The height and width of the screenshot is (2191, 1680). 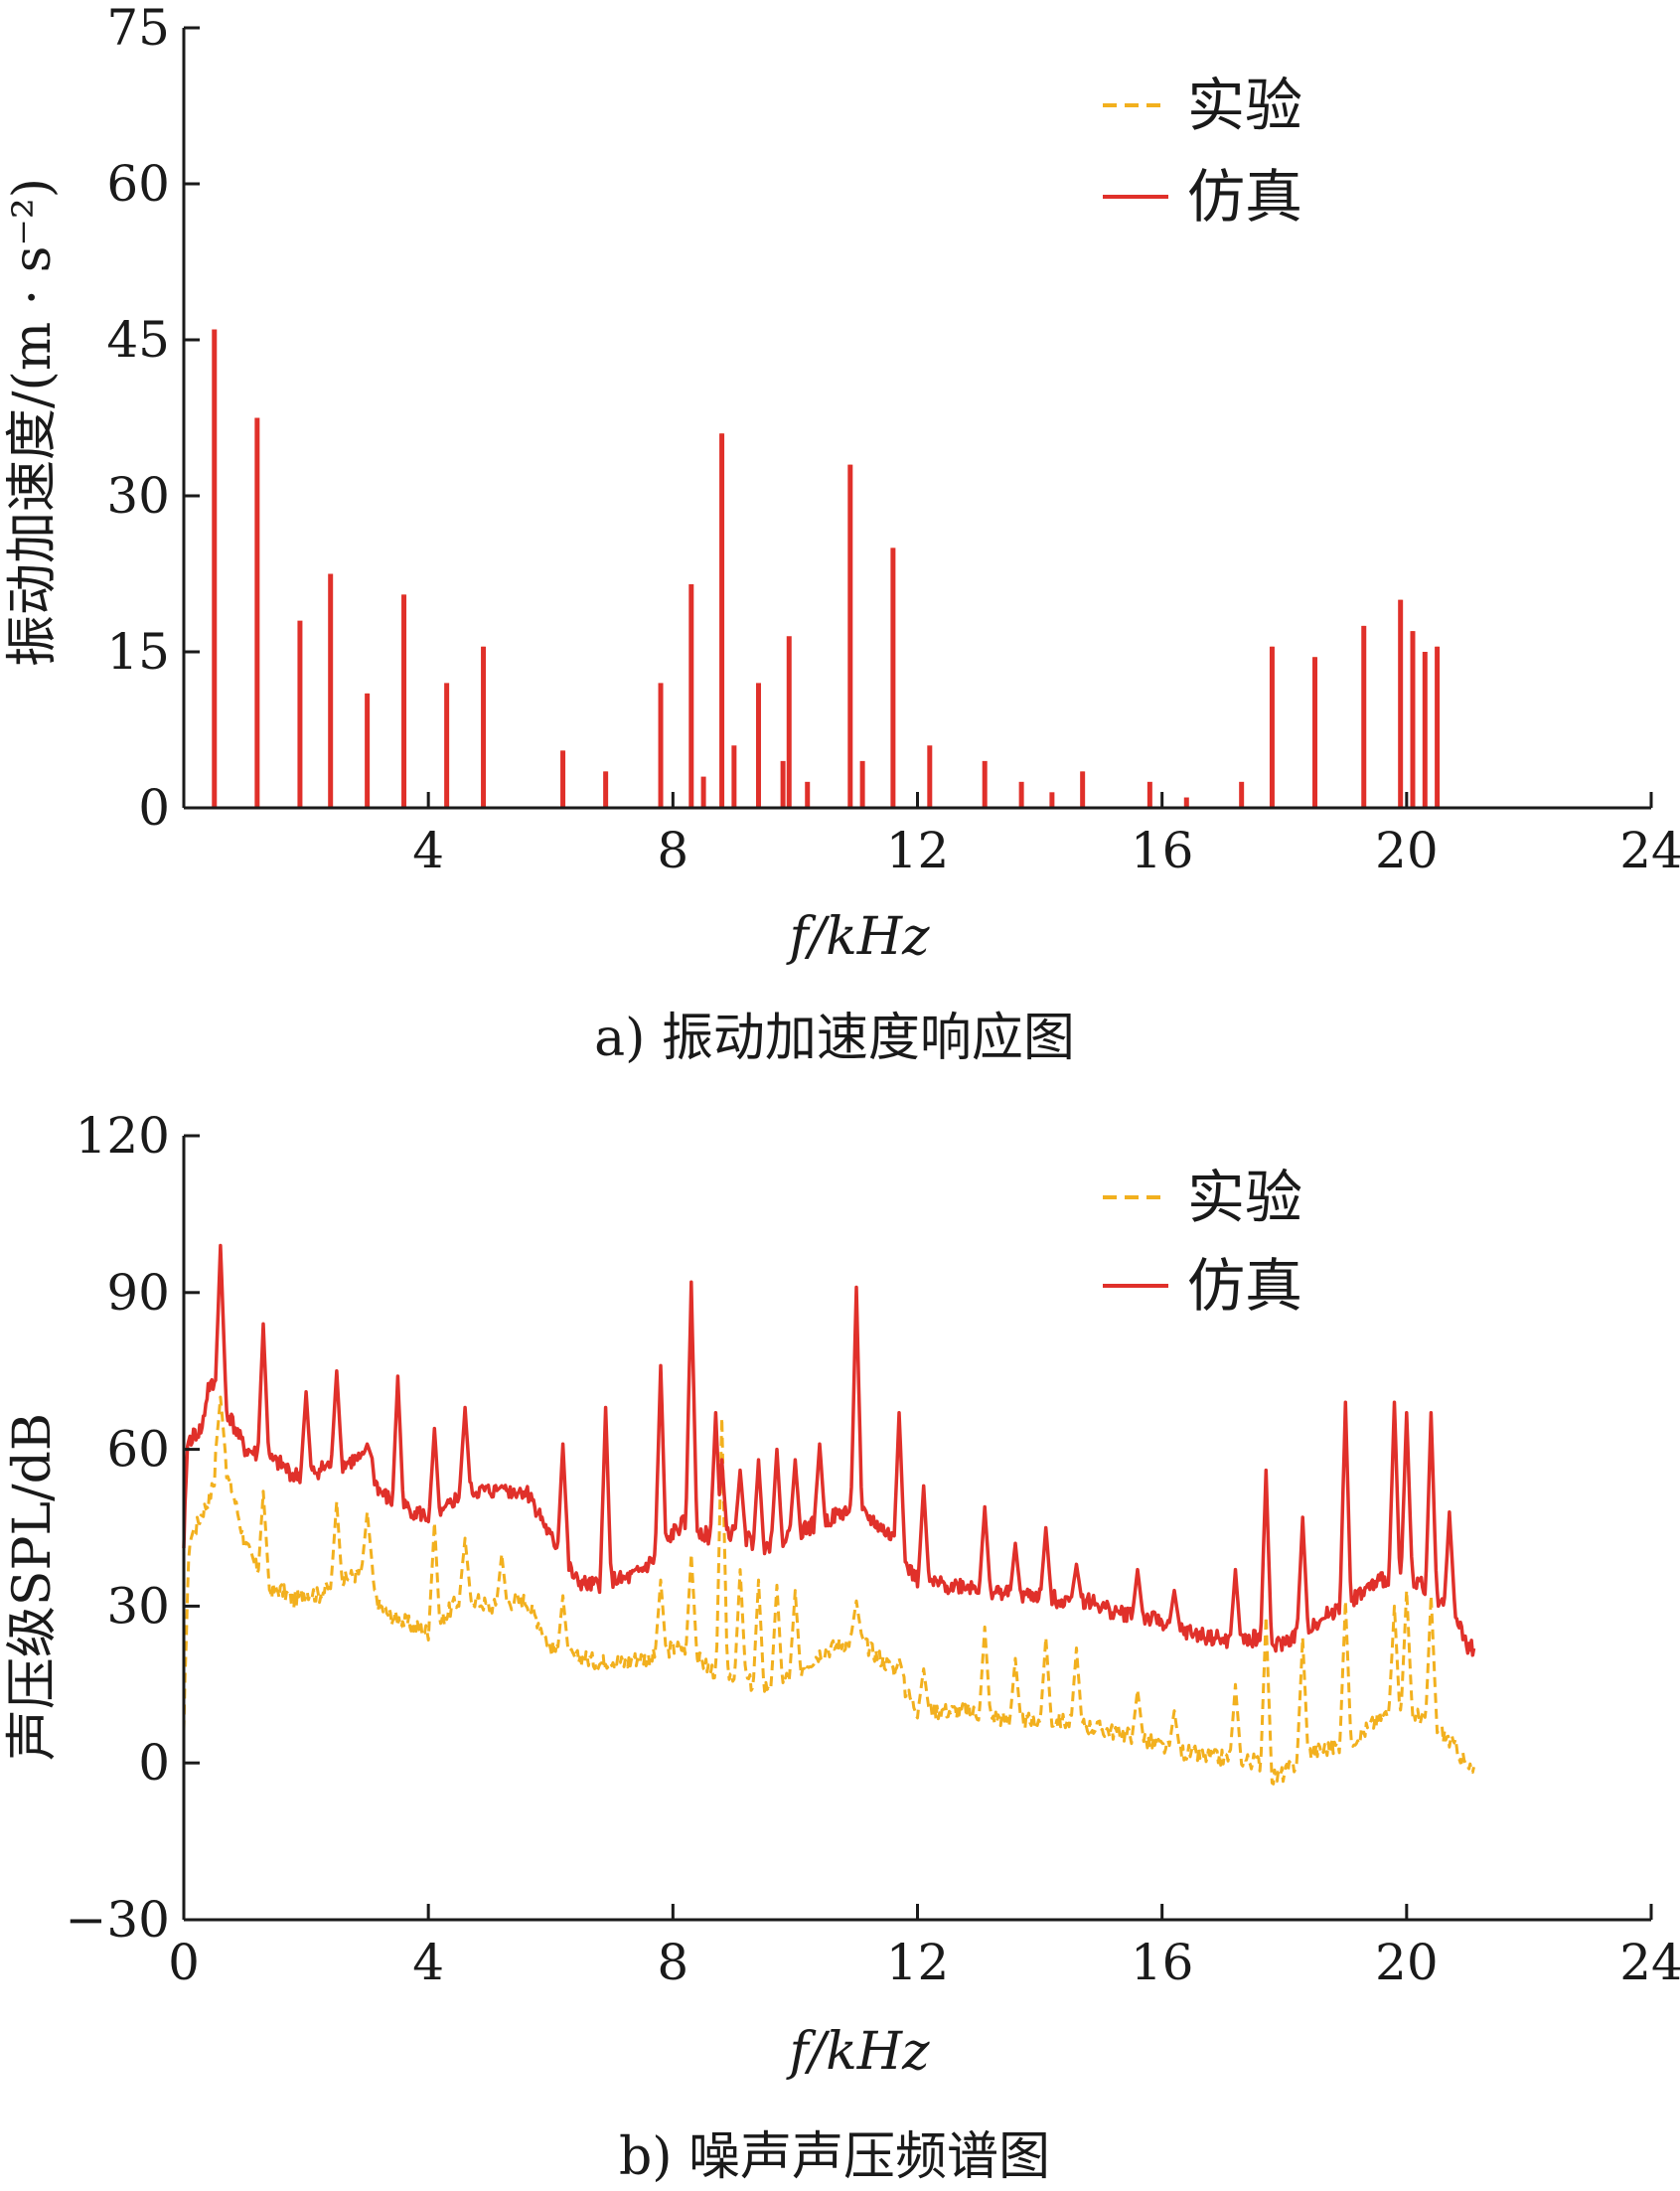 I want to click on legend-label-simulation-b: 仿真, so click(x=1244, y=1286).